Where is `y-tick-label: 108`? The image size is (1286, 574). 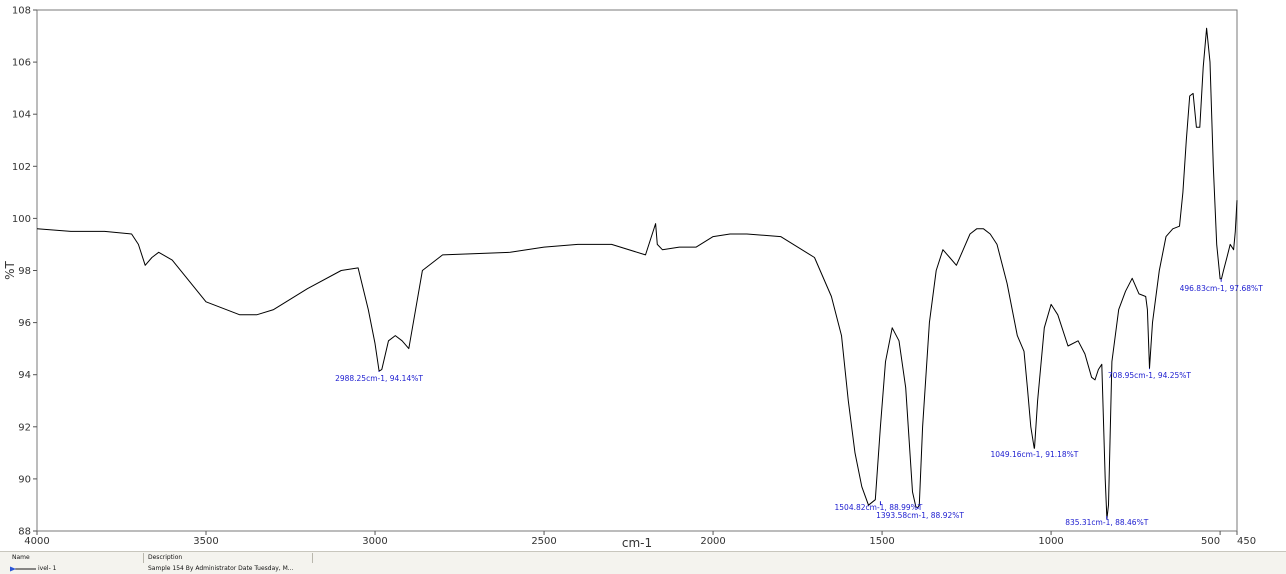 y-tick-label: 108 is located at coordinates (21, 11).